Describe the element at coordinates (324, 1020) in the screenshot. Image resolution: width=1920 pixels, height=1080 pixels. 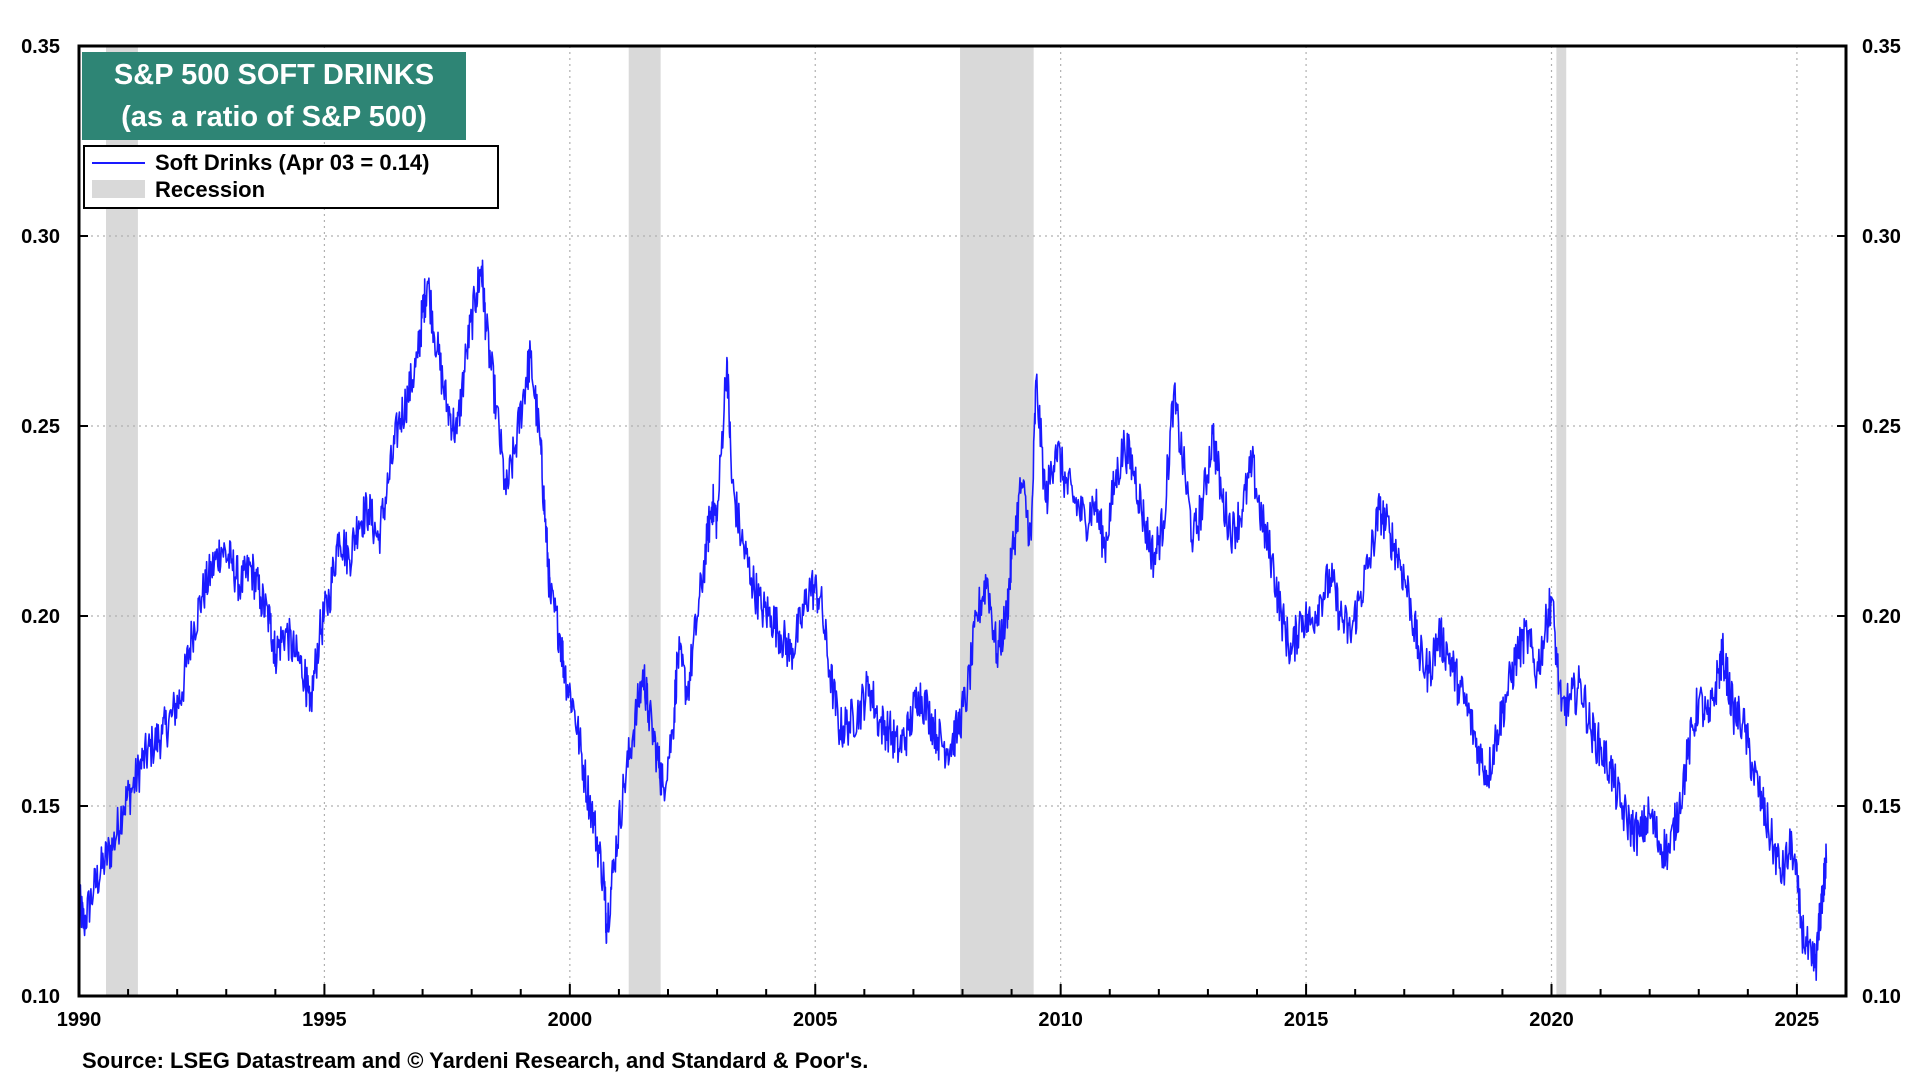
I see `x-tick-label-1995: 1995` at that location.